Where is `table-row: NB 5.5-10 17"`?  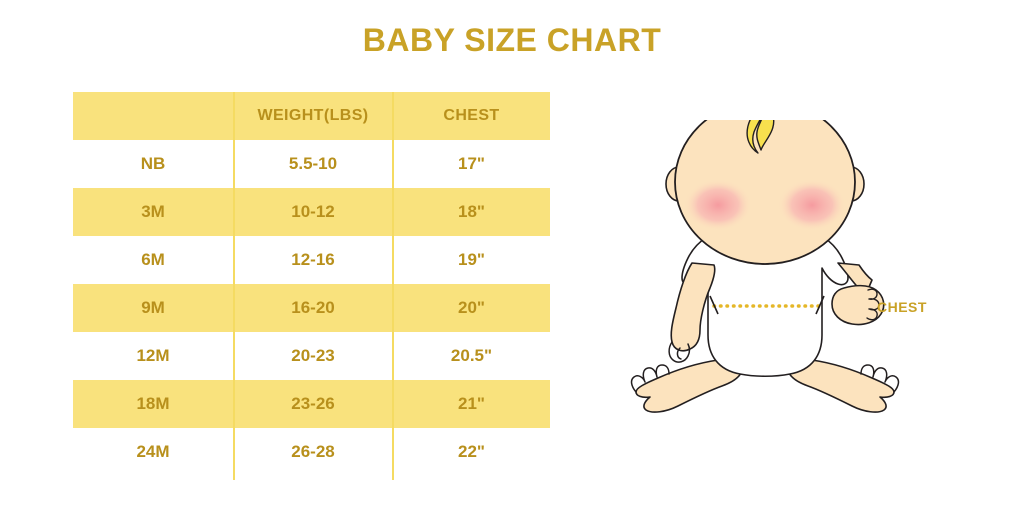
table-row: NB 5.5-10 17" is located at coordinates (311, 164).